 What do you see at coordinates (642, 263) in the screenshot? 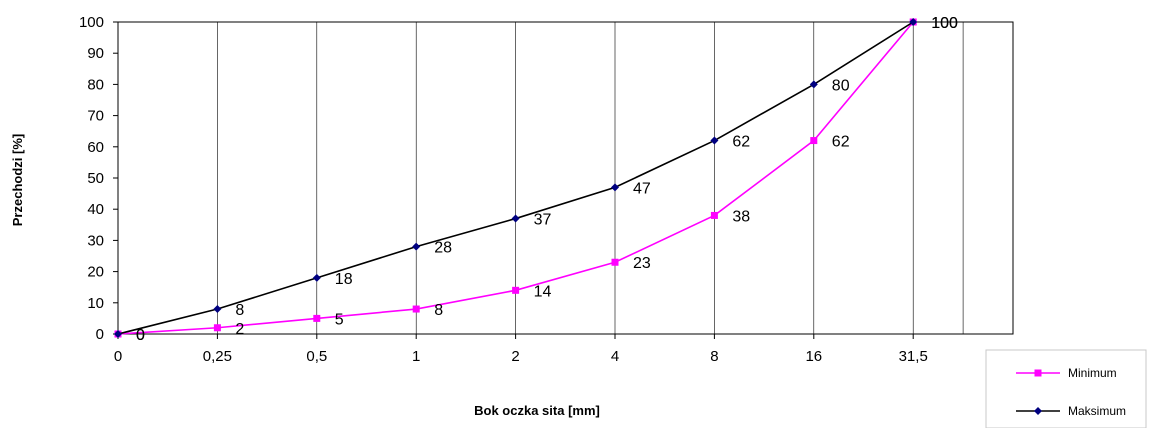
I see `data-label-minimum: 23` at bounding box center [642, 263].